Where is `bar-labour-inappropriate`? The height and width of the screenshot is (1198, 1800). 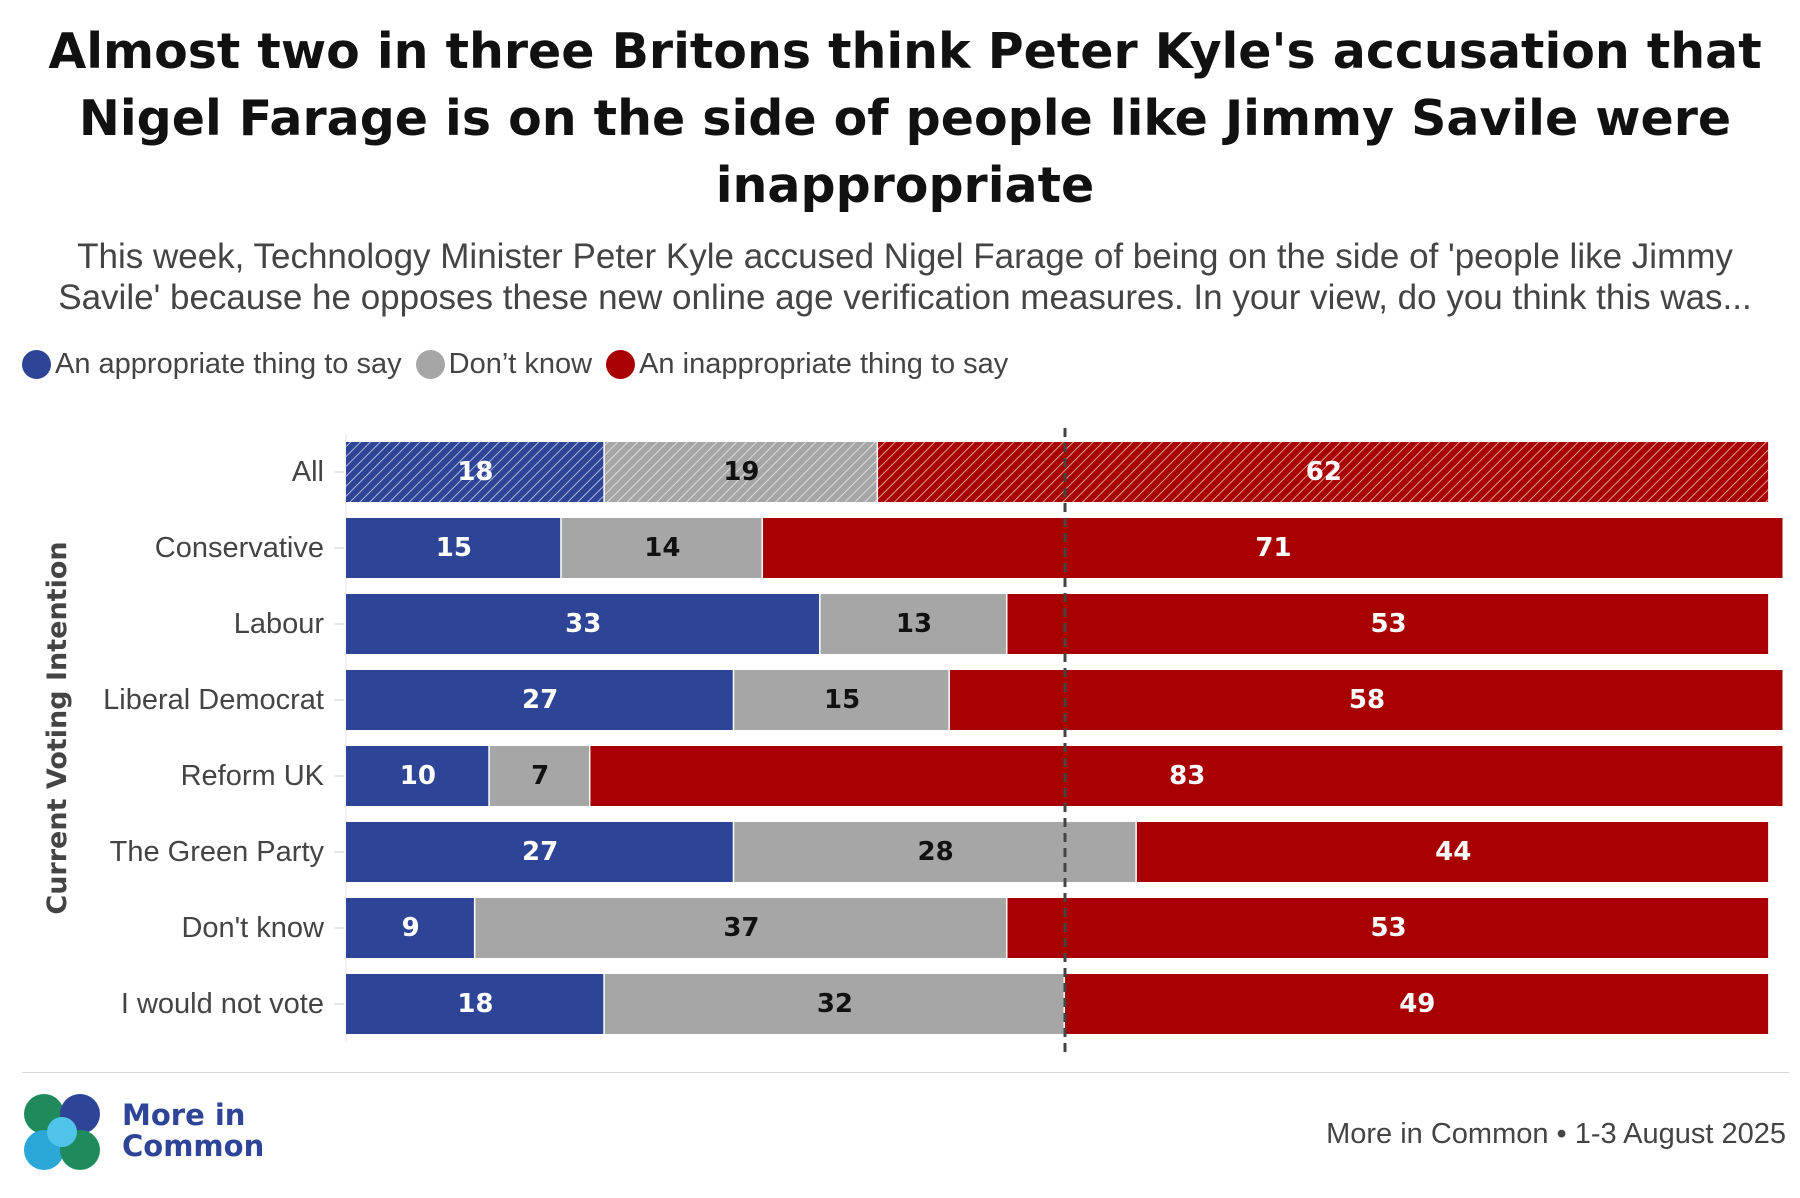 bar-labour-inappropriate is located at coordinates (1388, 624).